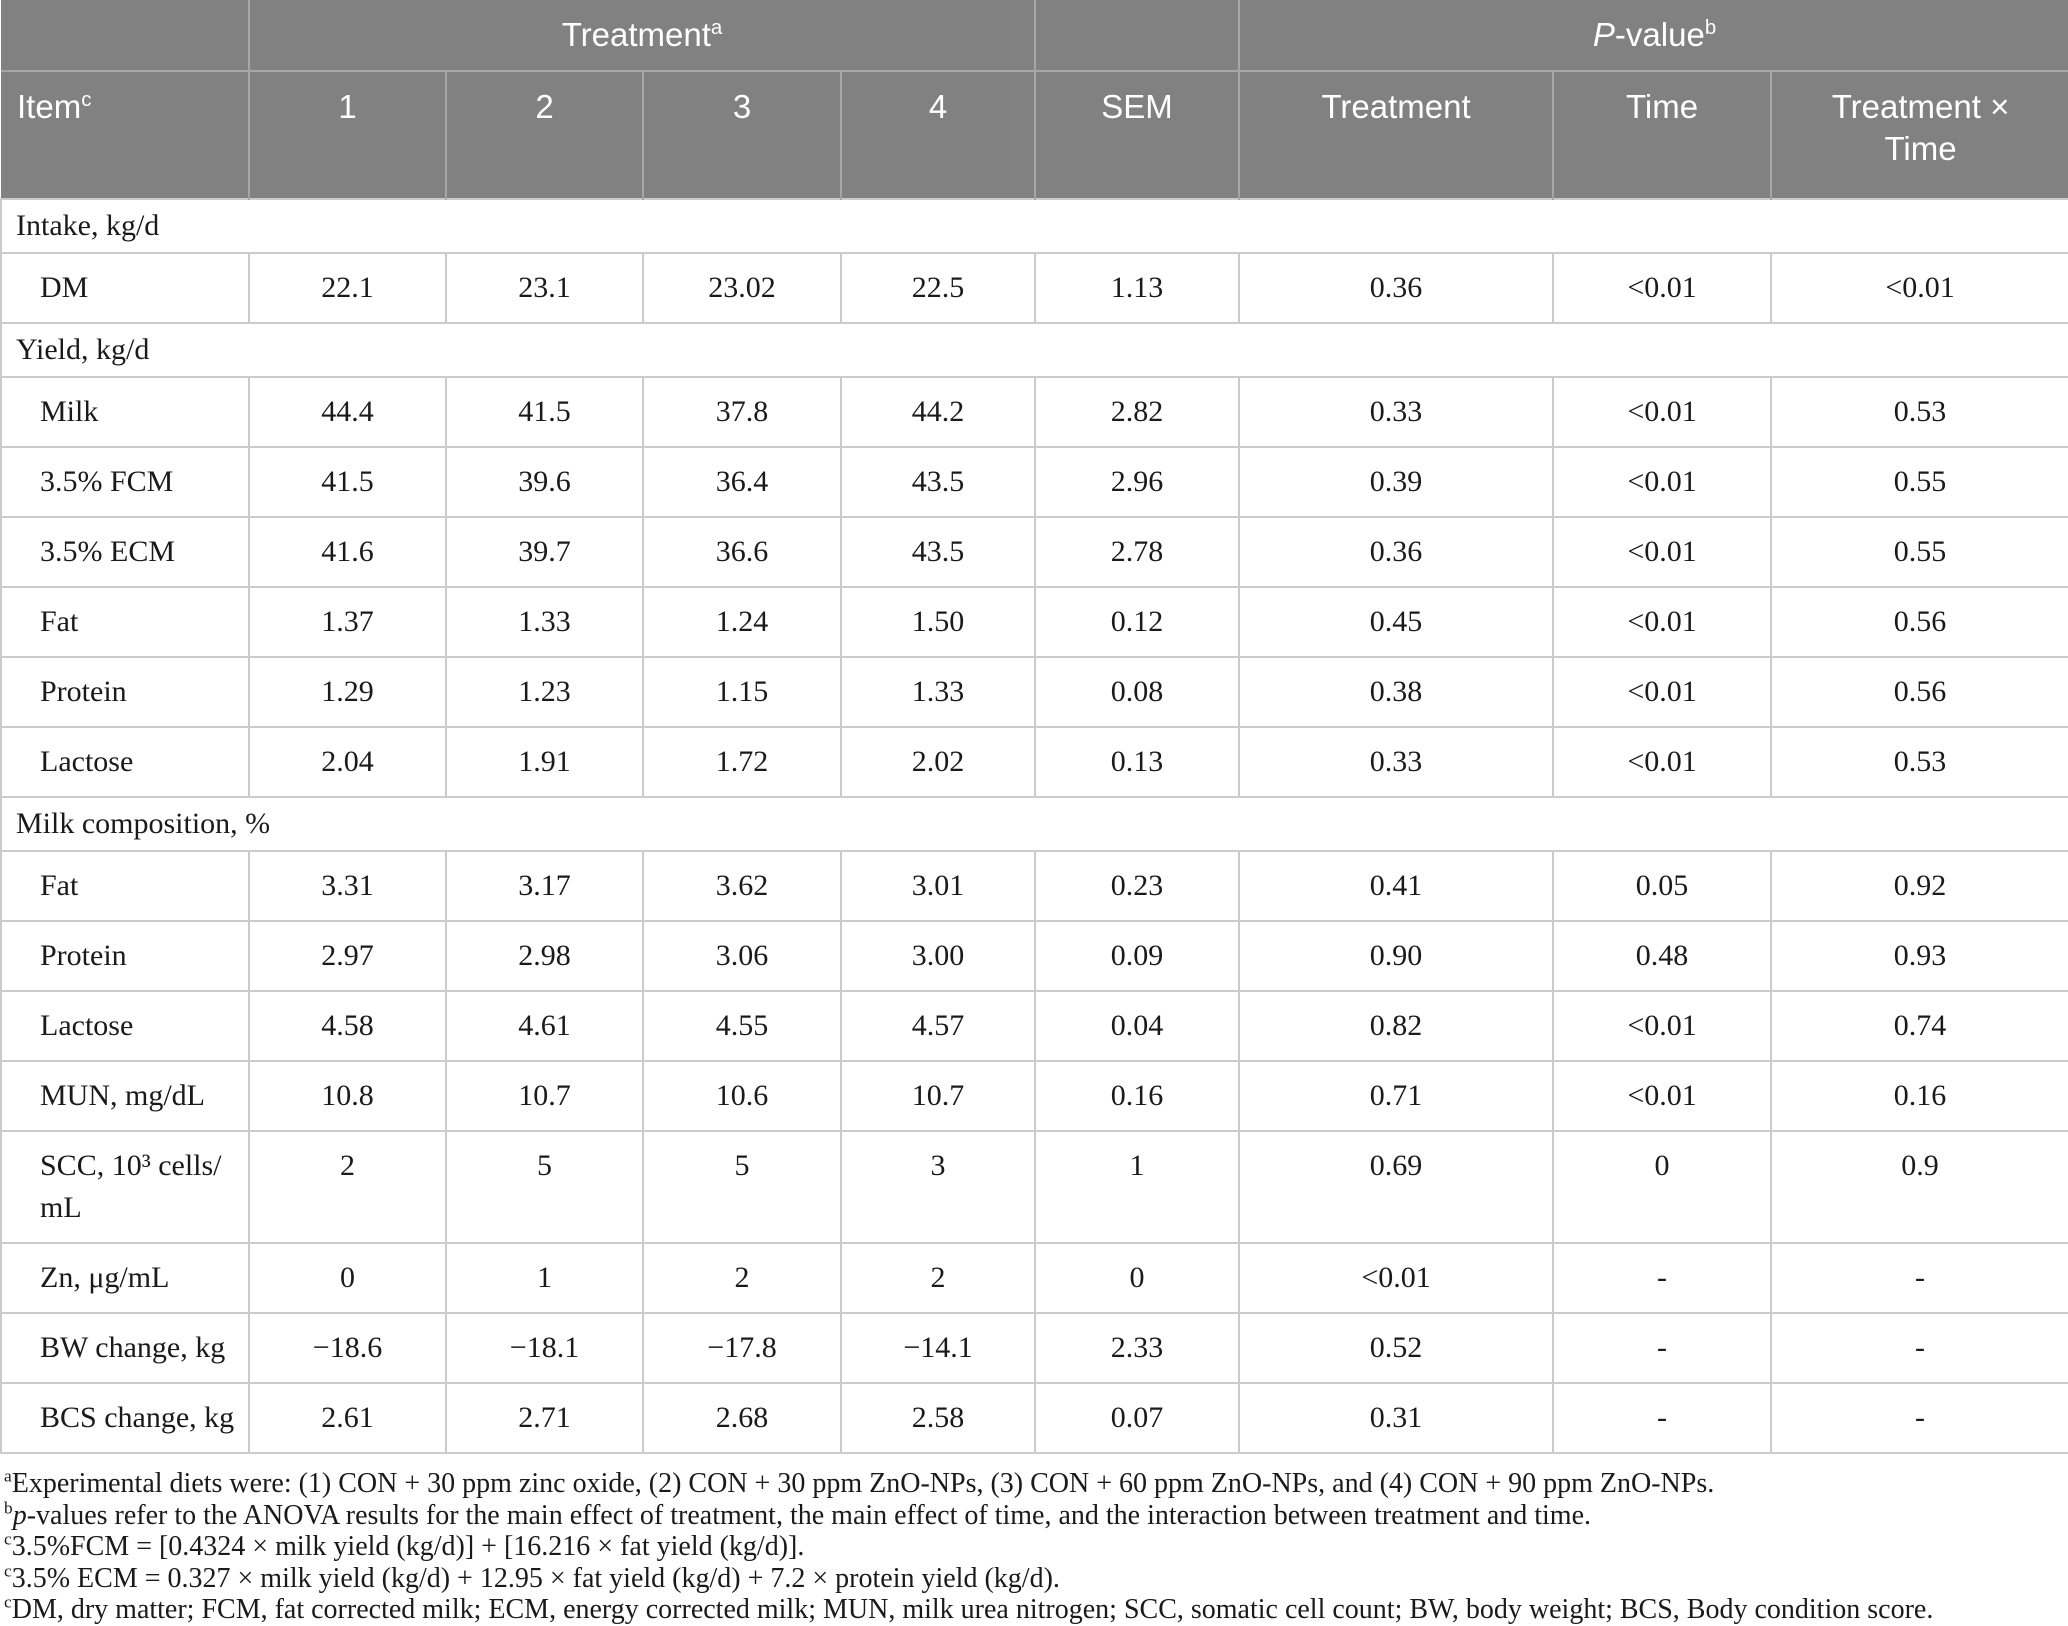 The height and width of the screenshot is (1626, 2068). Describe the element at coordinates (742, 886) in the screenshot. I see `data-cell: 3.62` at that location.